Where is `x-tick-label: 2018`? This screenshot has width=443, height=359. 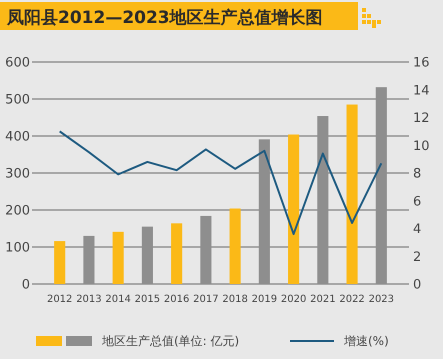 x-tick-label: 2018 is located at coordinates (235, 299).